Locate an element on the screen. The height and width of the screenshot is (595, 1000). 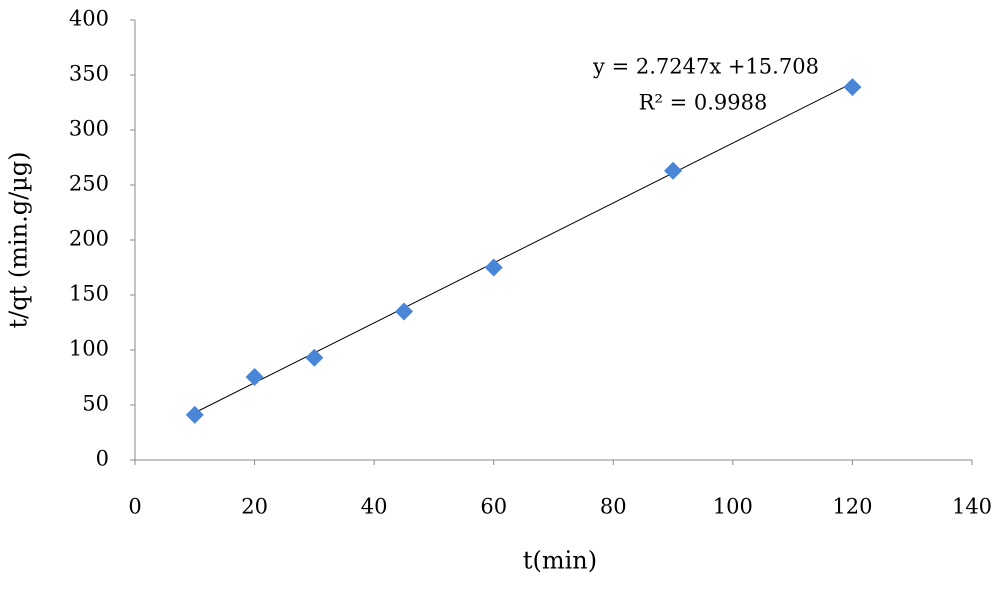
x-tick-label: 20 is located at coordinates (254, 507).